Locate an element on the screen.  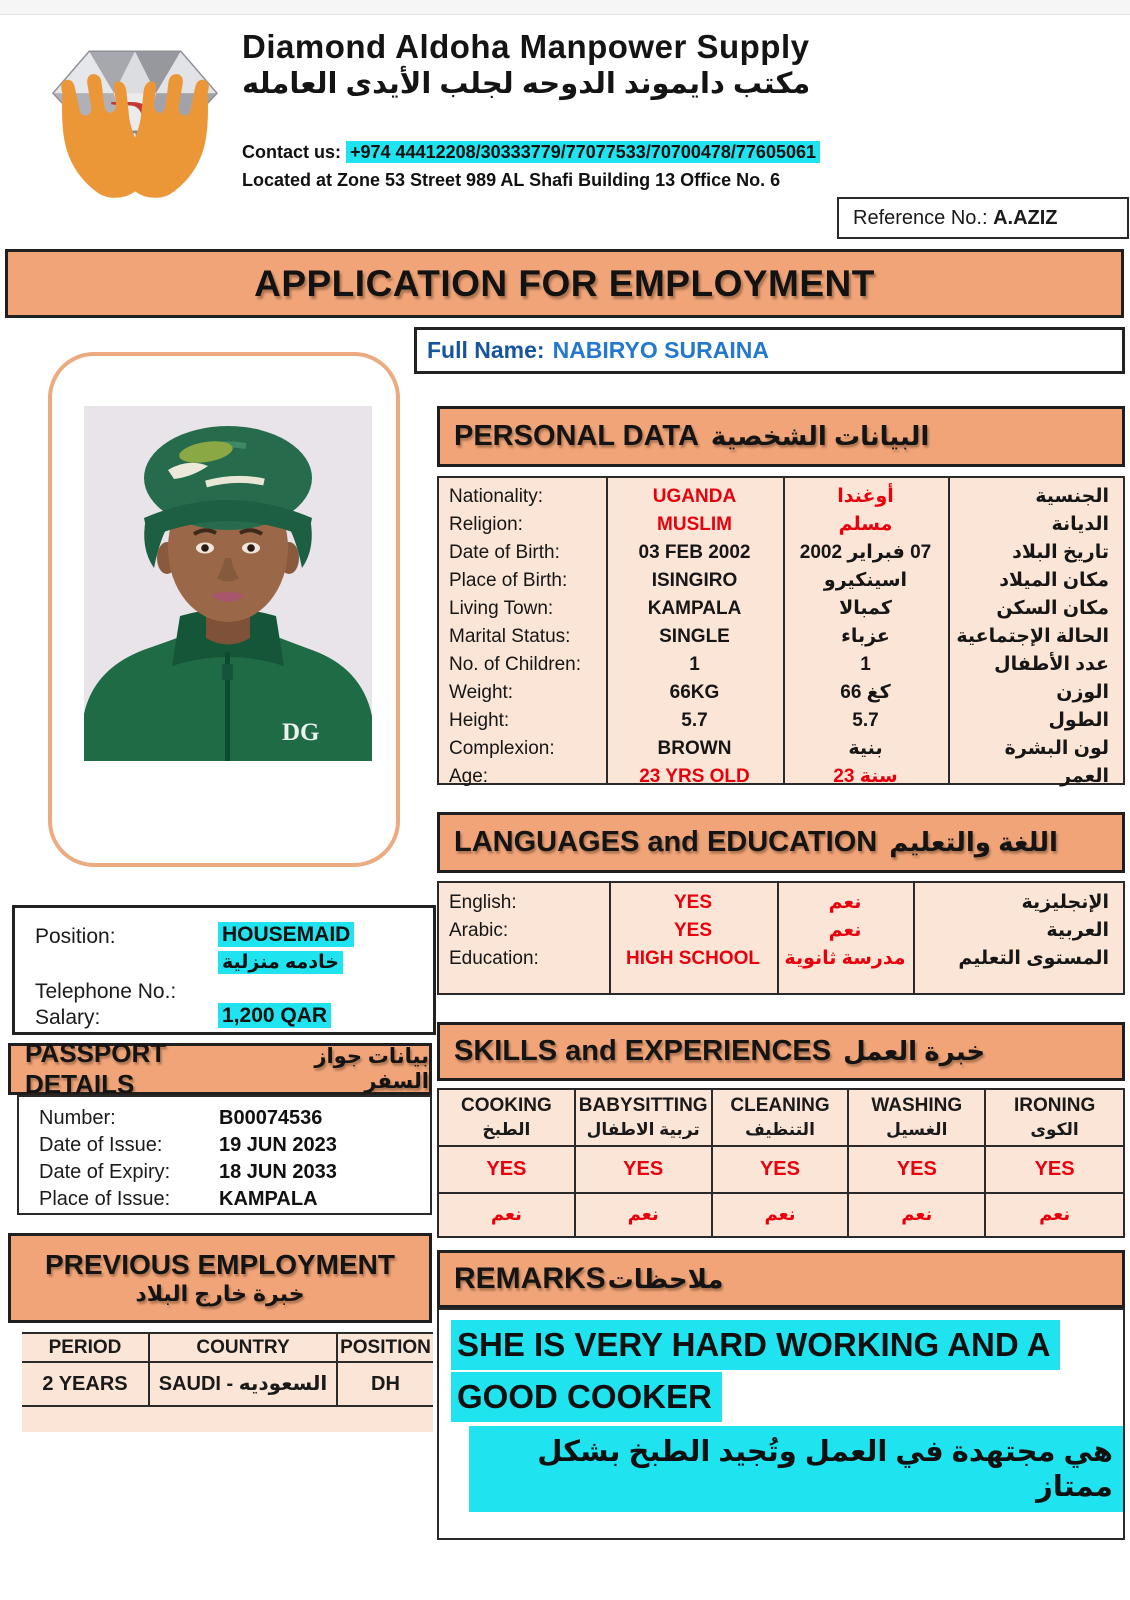
skills-yes-row: YES YES YES YES YES is located at coordinates (781, 1170).